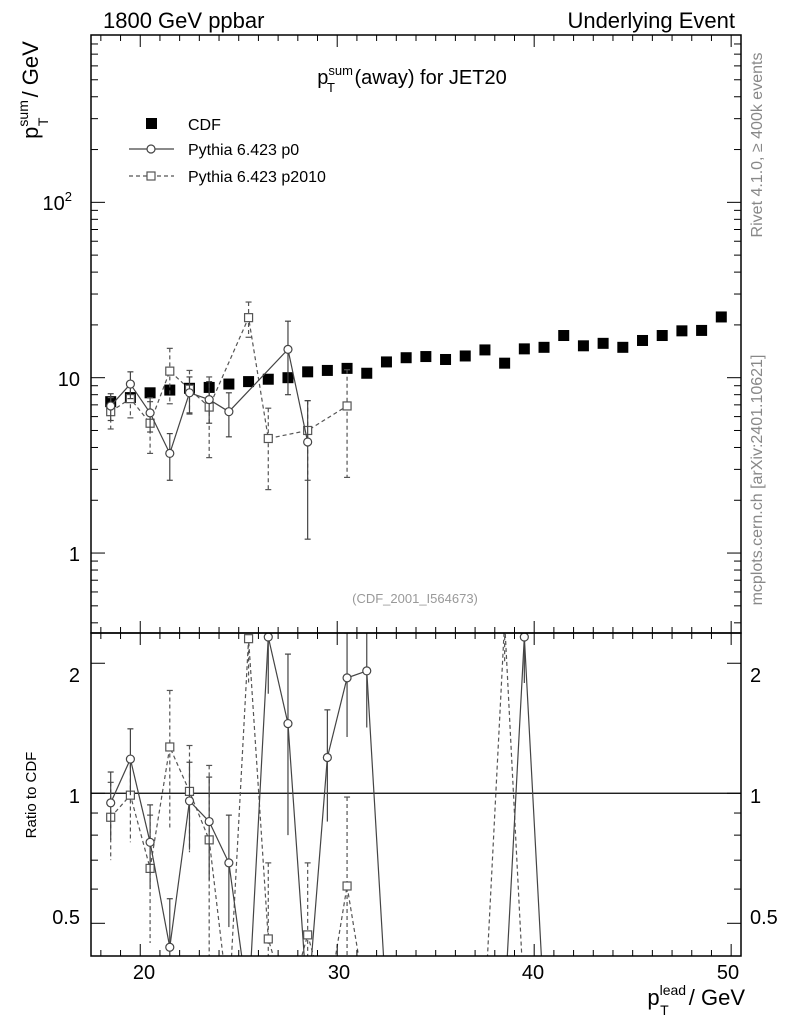 The height and width of the screenshot is (1024, 786). Describe the element at coordinates (30, 72) in the screenshot. I see `main-ylabel-rest: / GeV` at that location.